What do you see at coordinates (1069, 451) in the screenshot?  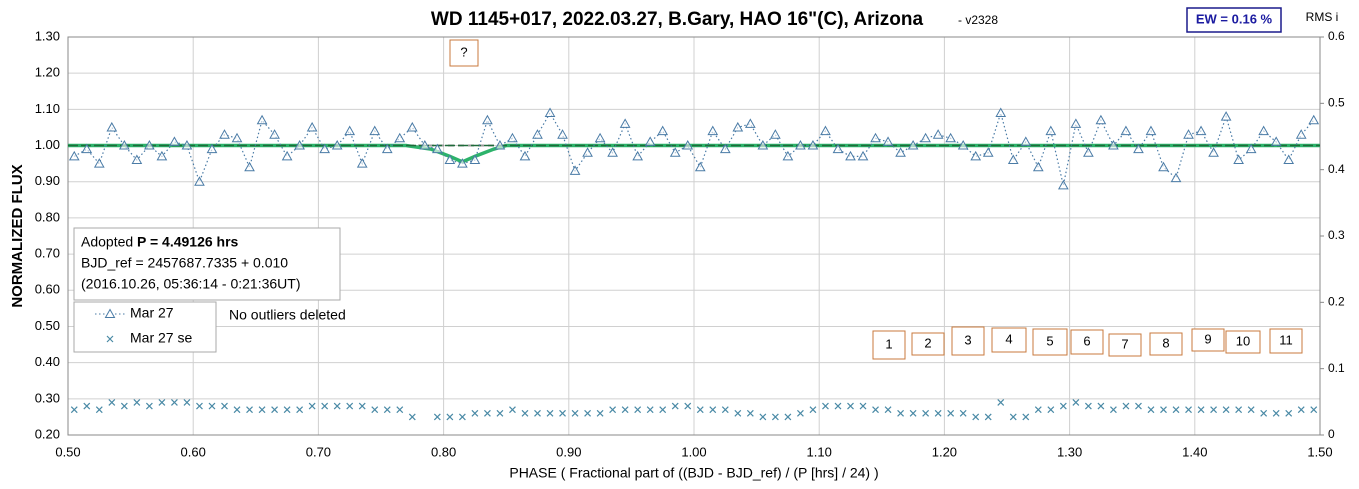 I see `x-tick-label: 1.30` at bounding box center [1069, 451].